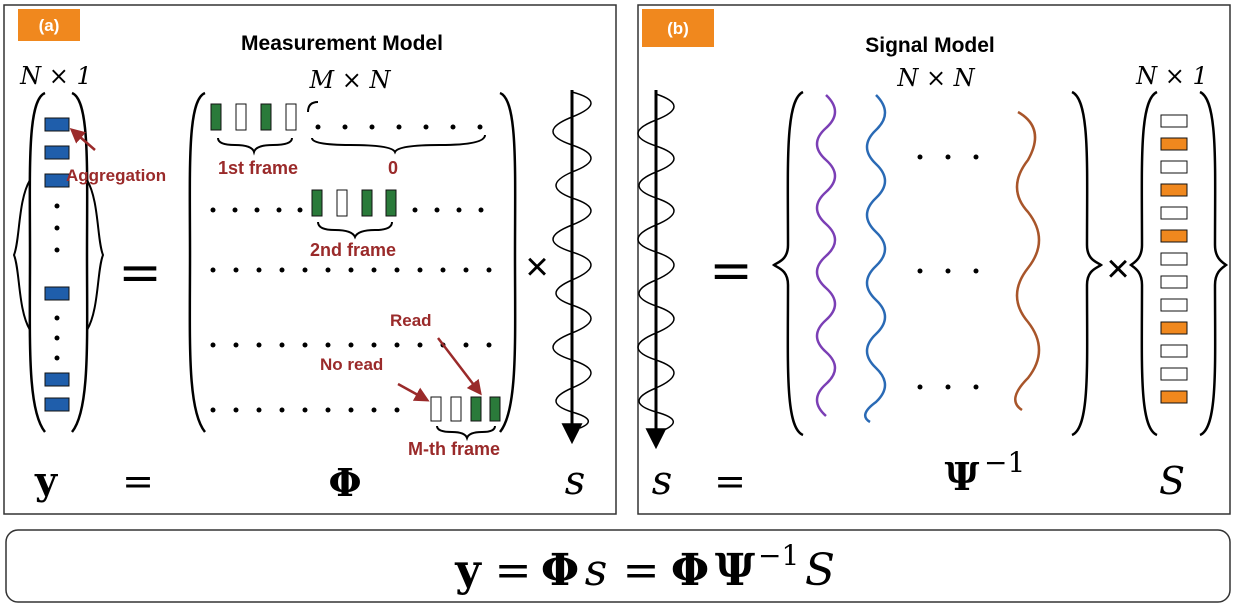 The image size is (1235, 607). What do you see at coordinates (930, 45) in the screenshot?
I see `panel-b-title: Signal Model` at bounding box center [930, 45].